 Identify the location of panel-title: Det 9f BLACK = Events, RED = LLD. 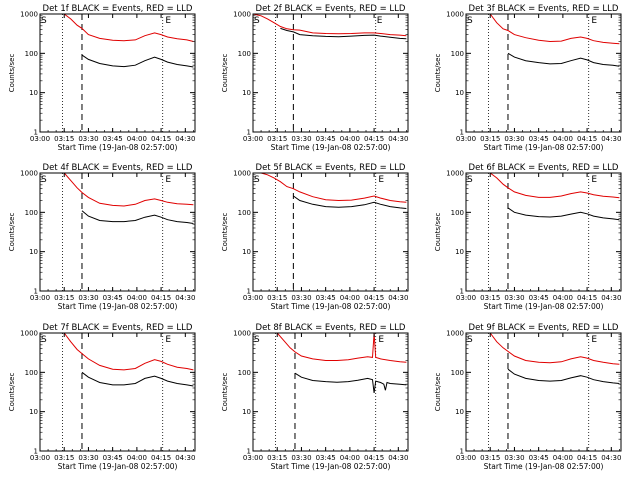
(544, 328).